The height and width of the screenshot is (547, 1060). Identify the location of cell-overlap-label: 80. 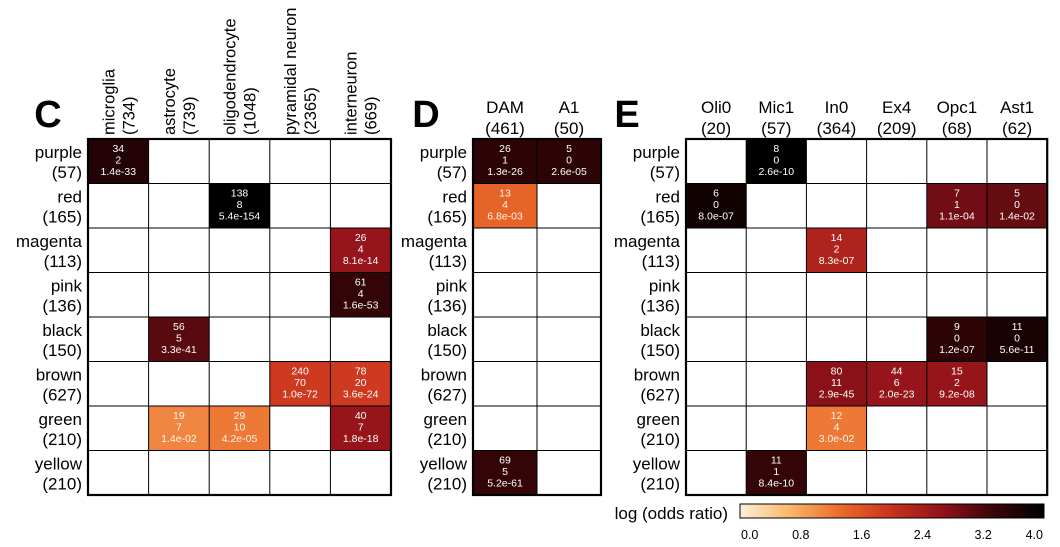
(837, 372).